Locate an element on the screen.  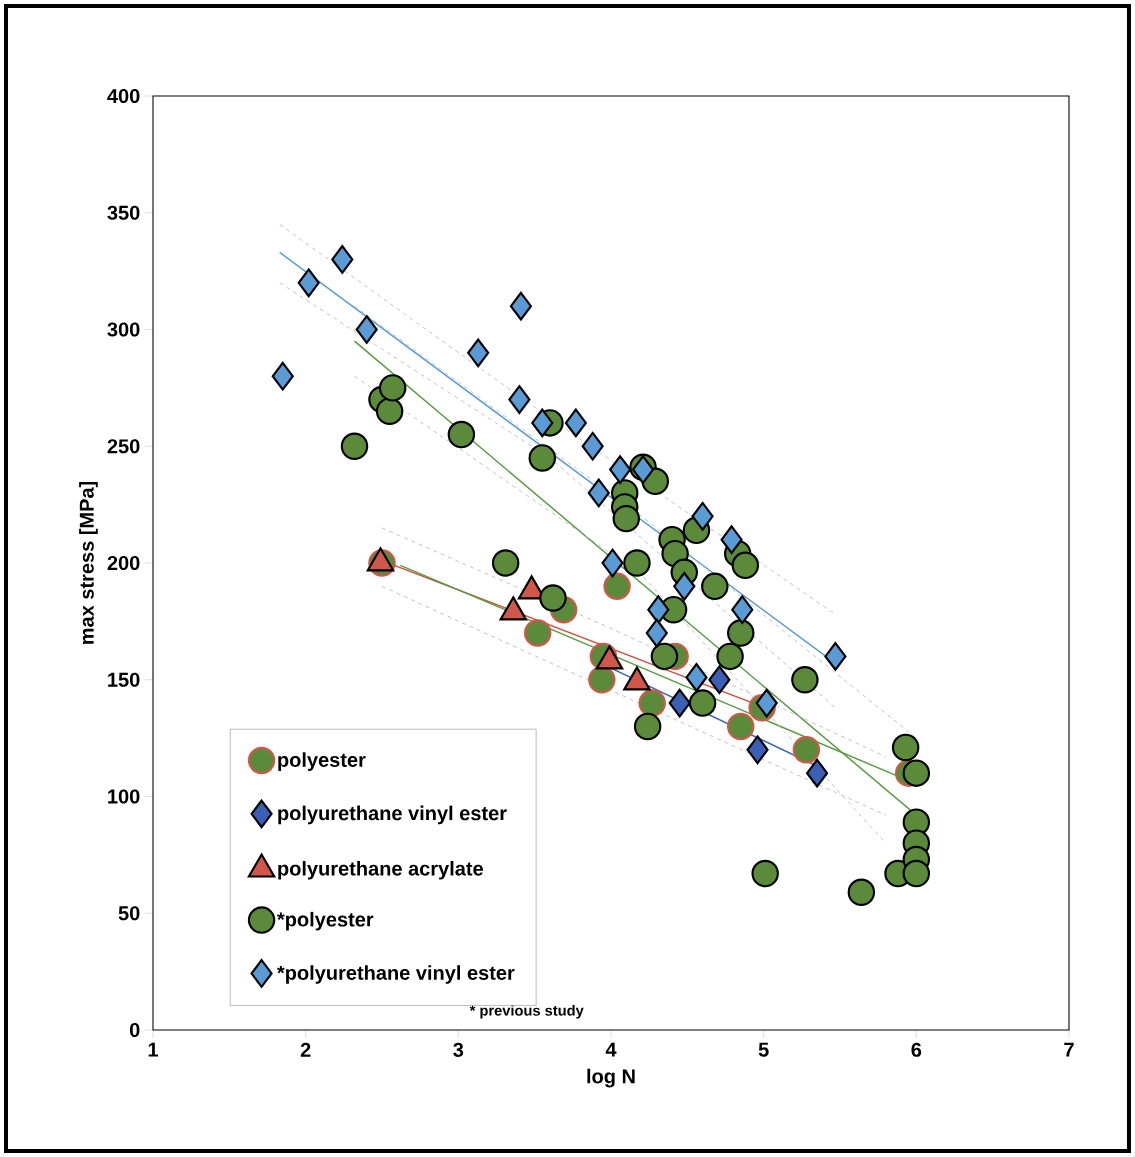
legend-label: *polyurethane vinyl ester is located at coordinates (396, 974).